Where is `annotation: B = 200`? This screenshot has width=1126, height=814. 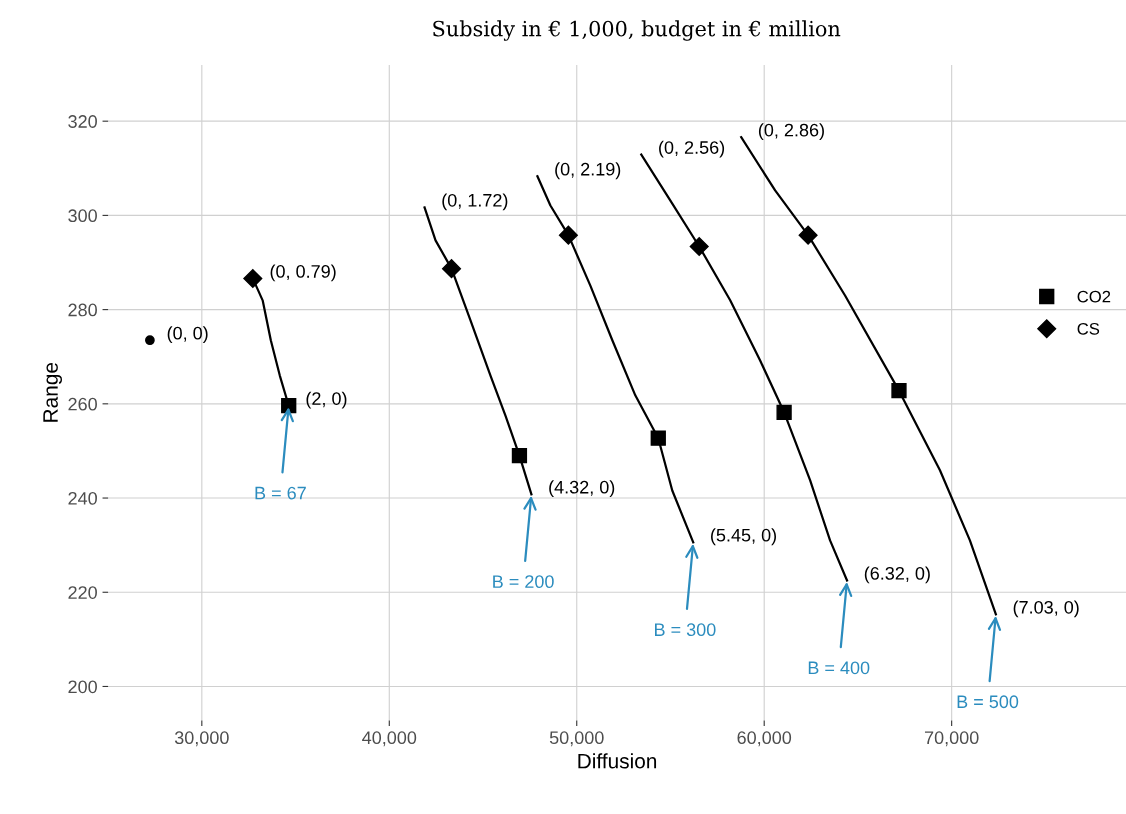 annotation: B = 200 is located at coordinates (523, 582).